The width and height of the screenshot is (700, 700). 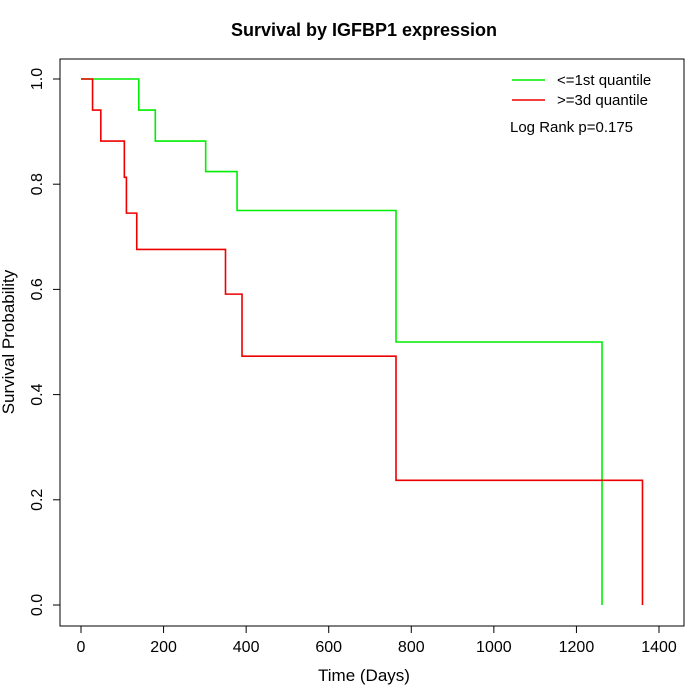 What do you see at coordinates (9, 341) in the screenshot?
I see `y-axis-label: Survival Probability` at bounding box center [9, 341].